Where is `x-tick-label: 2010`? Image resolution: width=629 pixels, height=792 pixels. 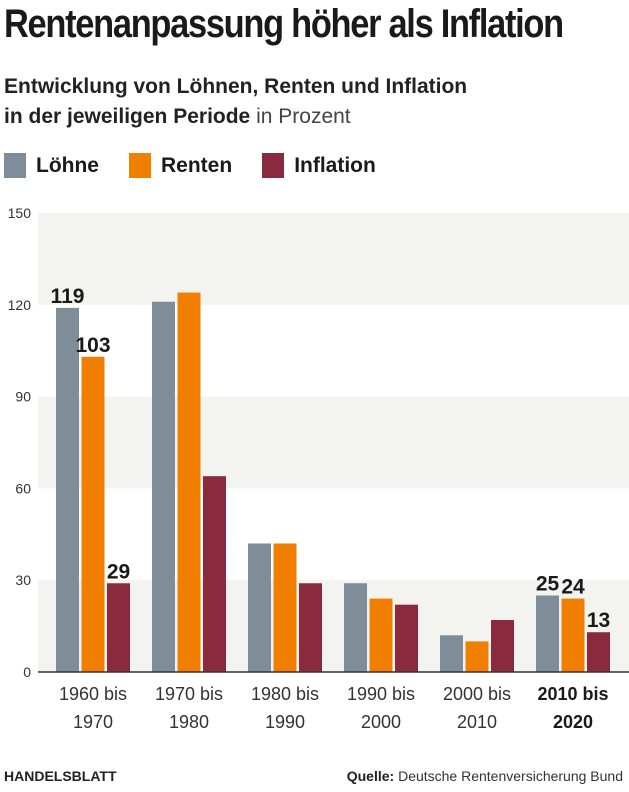 x-tick-label: 2010 is located at coordinates (477, 722).